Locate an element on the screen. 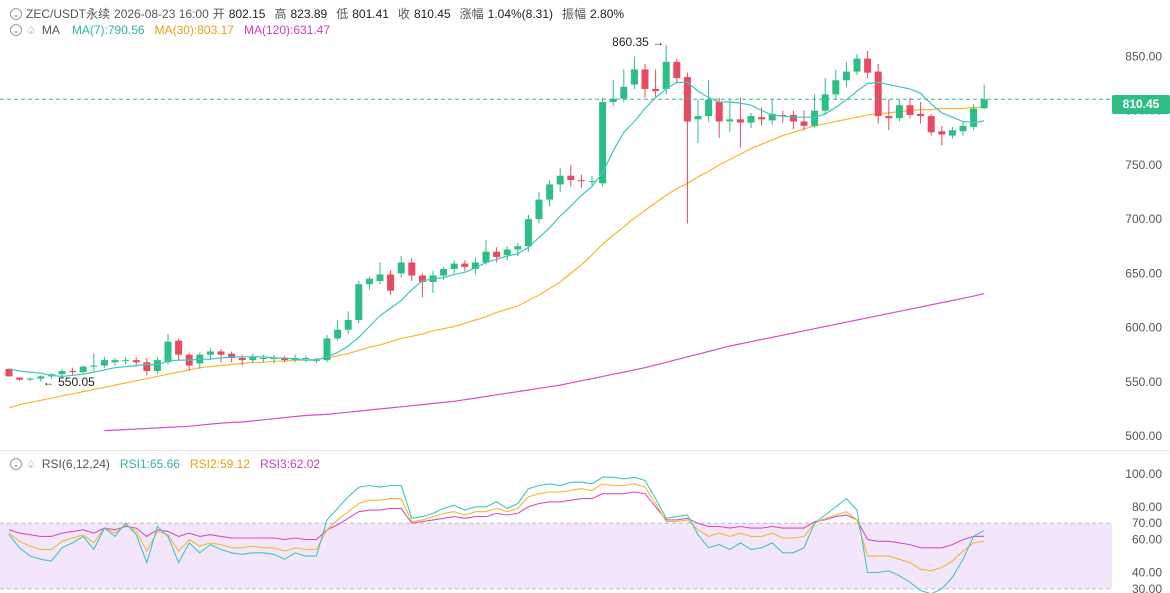 The image size is (1170, 593). change-label: 涨幅 is located at coordinates (471, 14).